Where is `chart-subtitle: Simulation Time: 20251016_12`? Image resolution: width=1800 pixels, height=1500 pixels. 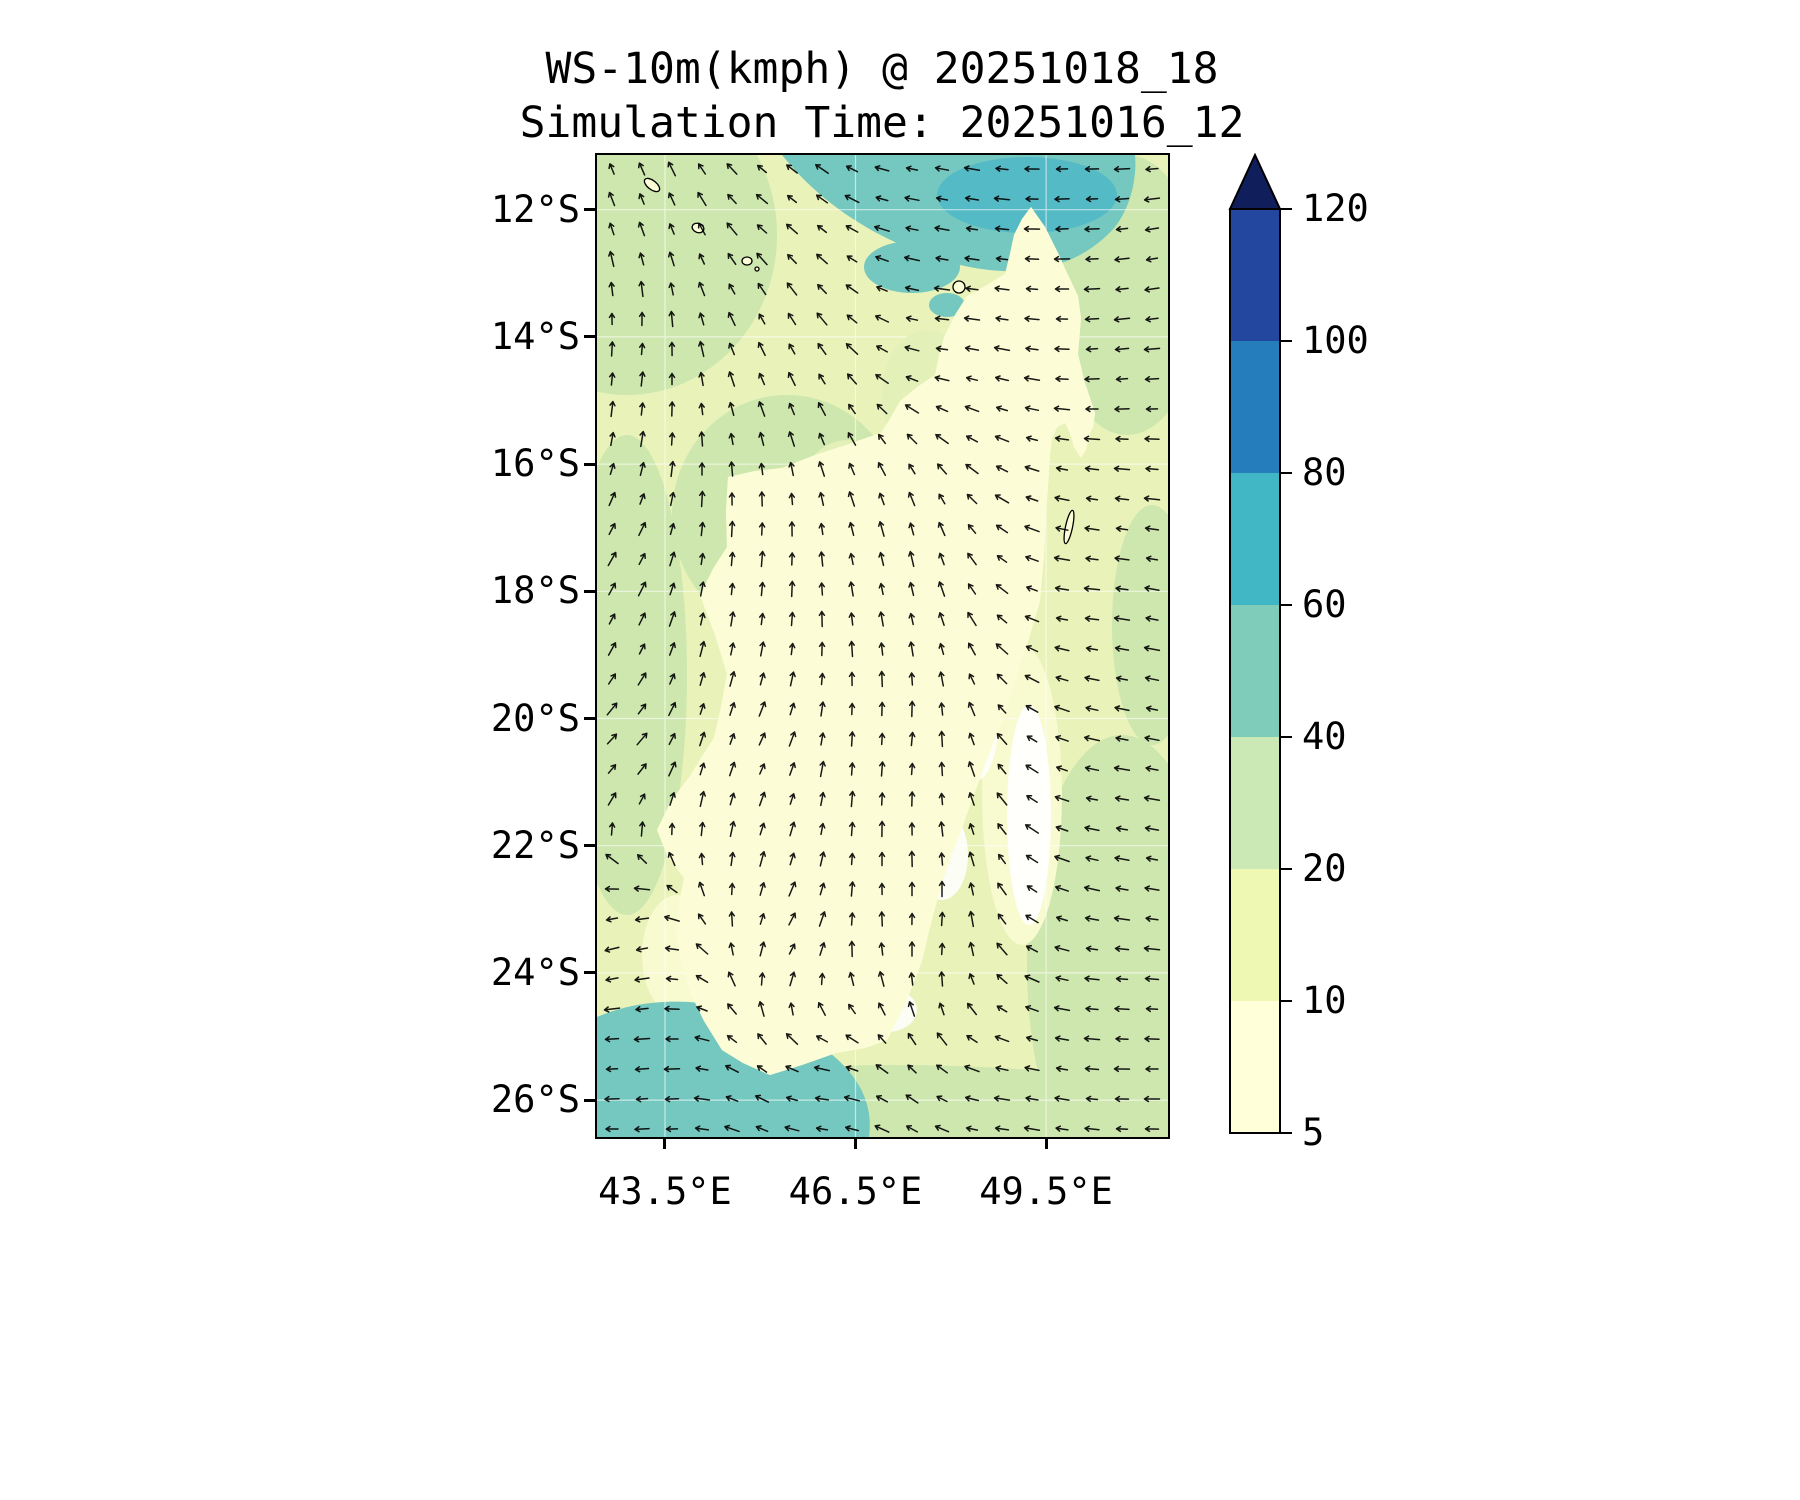 chart-subtitle: Simulation Time: 20251016_12 is located at coordinates (882, 123).